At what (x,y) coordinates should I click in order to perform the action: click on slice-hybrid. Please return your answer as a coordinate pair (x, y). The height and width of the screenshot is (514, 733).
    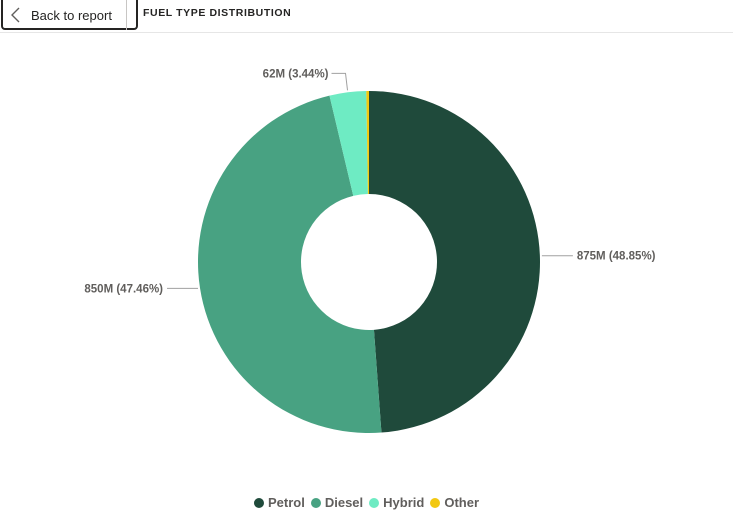
    Looking at the image, I should click on (348, 143).